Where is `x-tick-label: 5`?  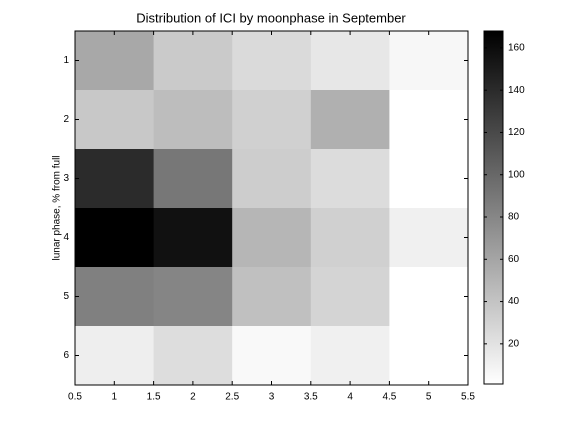 x-tick-label: 5 is located at coordinates (429, 397).